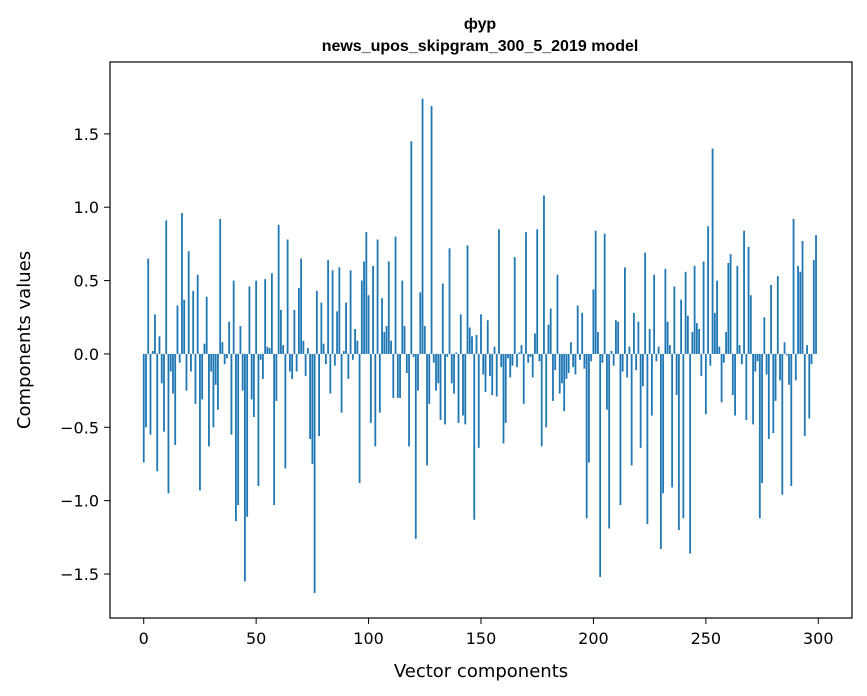 The height and width of the screenshot is (696, 867). Describe the element at coordinates (256, 638) in the screenshot. I see `x-tick-label: 50` at that location.